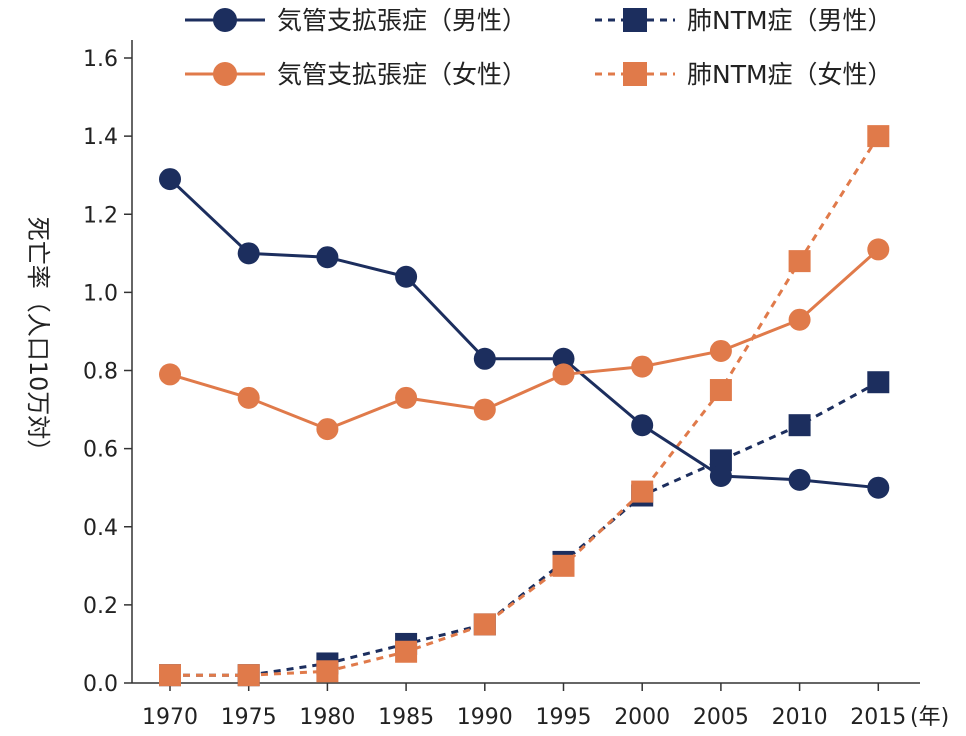  What do you see at coordinates (485, 717) in the screenshot?
I see `x-tick-label: 1990` at bounding box center [485, 717].